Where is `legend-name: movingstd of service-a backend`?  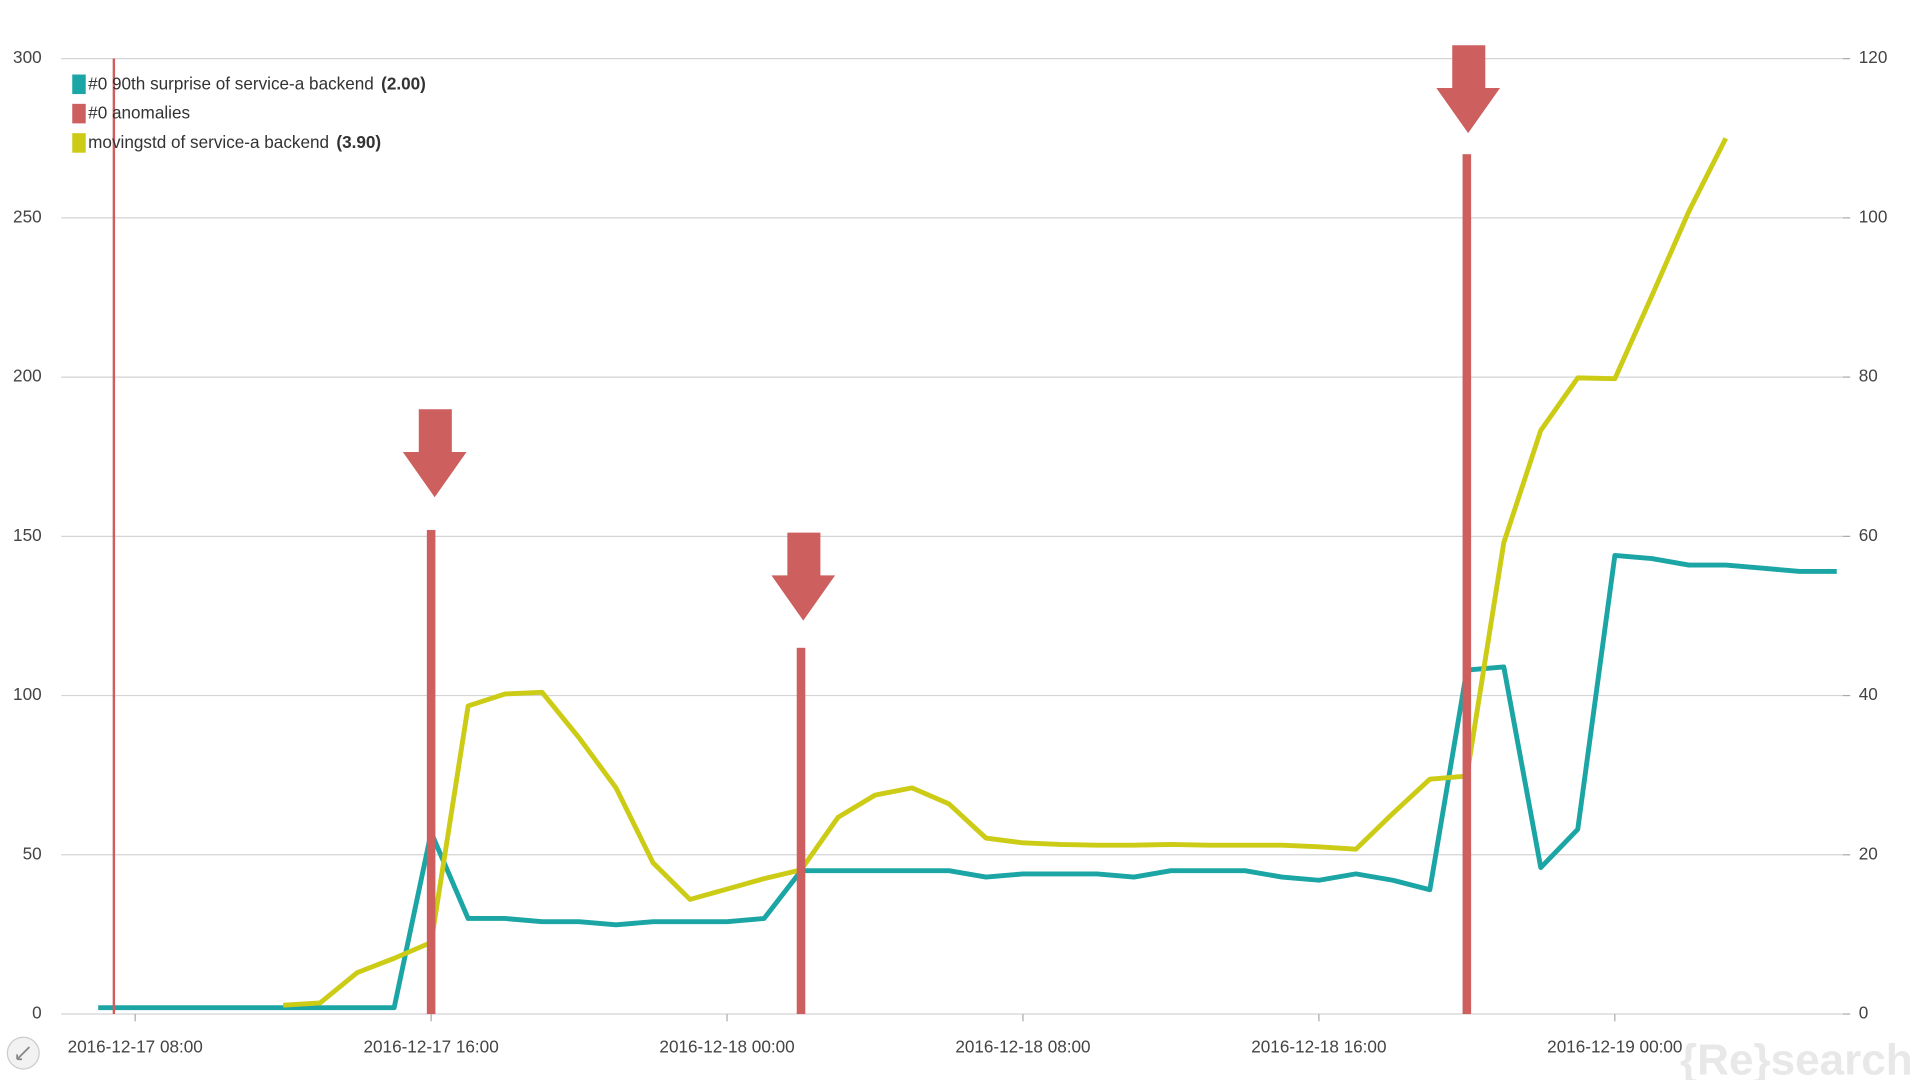
legend-name: movingstd of service-a backend is located at coordinates (208, 141).